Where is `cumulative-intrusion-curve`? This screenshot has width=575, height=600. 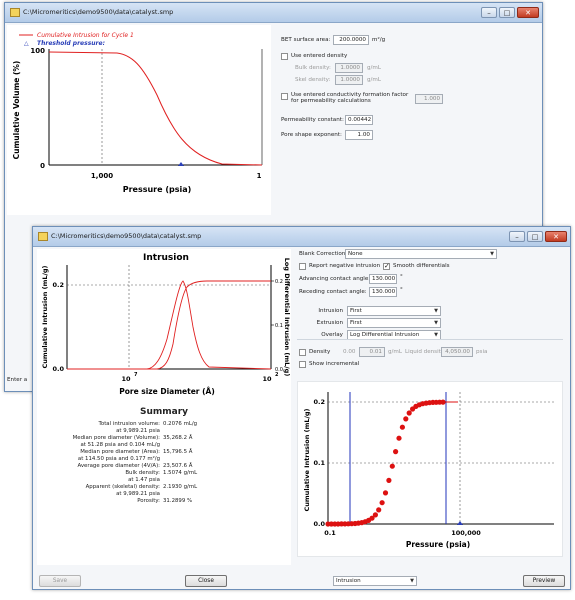 cumulative-intrusion-curve is located at coordinates (169, 325).